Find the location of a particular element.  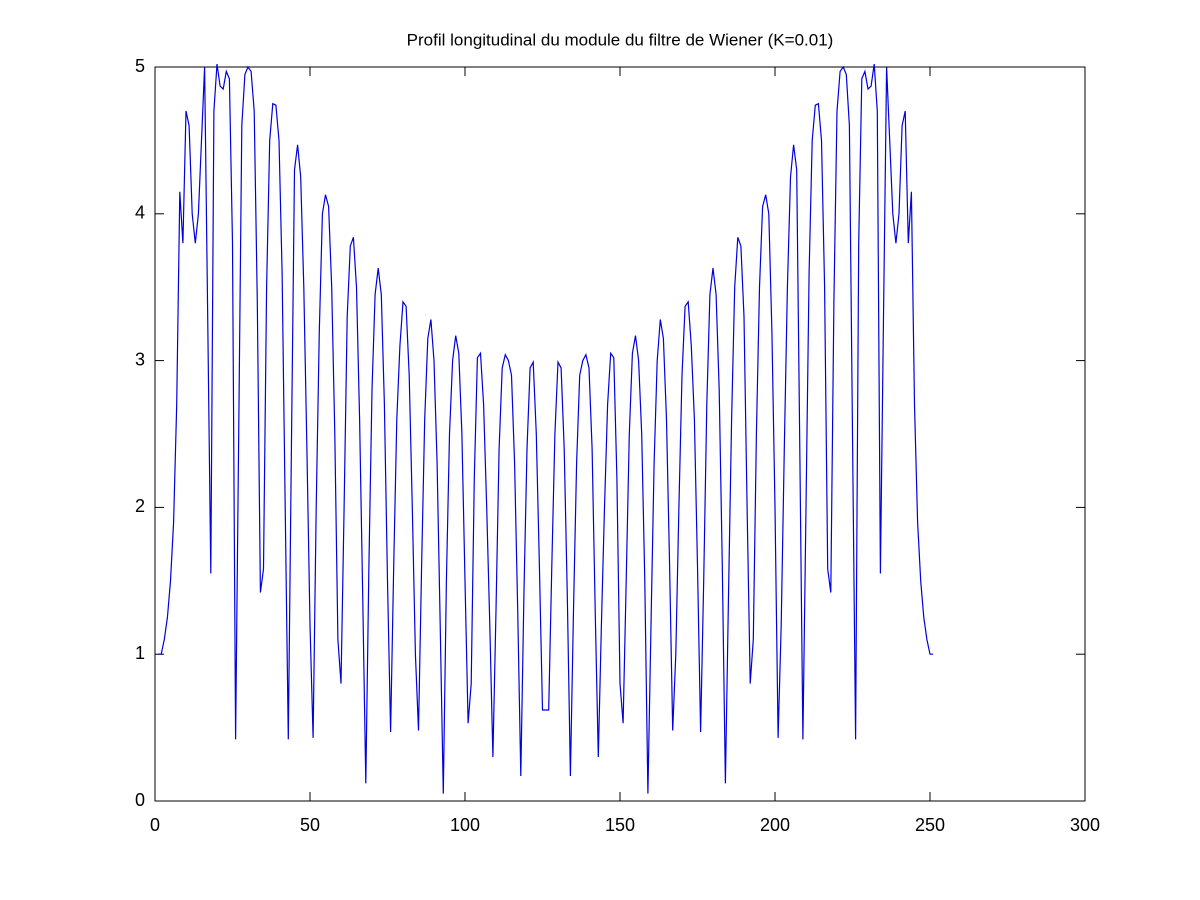

x-tick-label: 150 is located at coordinates (620, 825).